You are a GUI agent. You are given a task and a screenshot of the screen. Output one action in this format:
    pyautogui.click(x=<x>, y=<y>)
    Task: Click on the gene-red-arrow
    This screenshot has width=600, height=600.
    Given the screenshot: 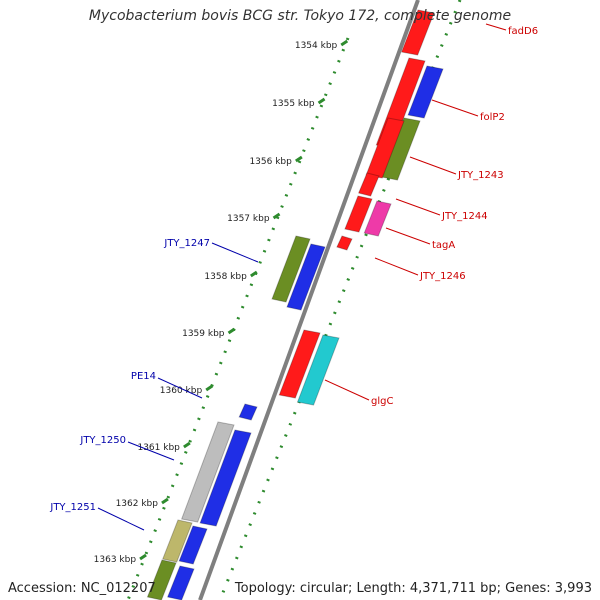 What is the action you would take?
    pyautogui.click(x=385, y=148)
    